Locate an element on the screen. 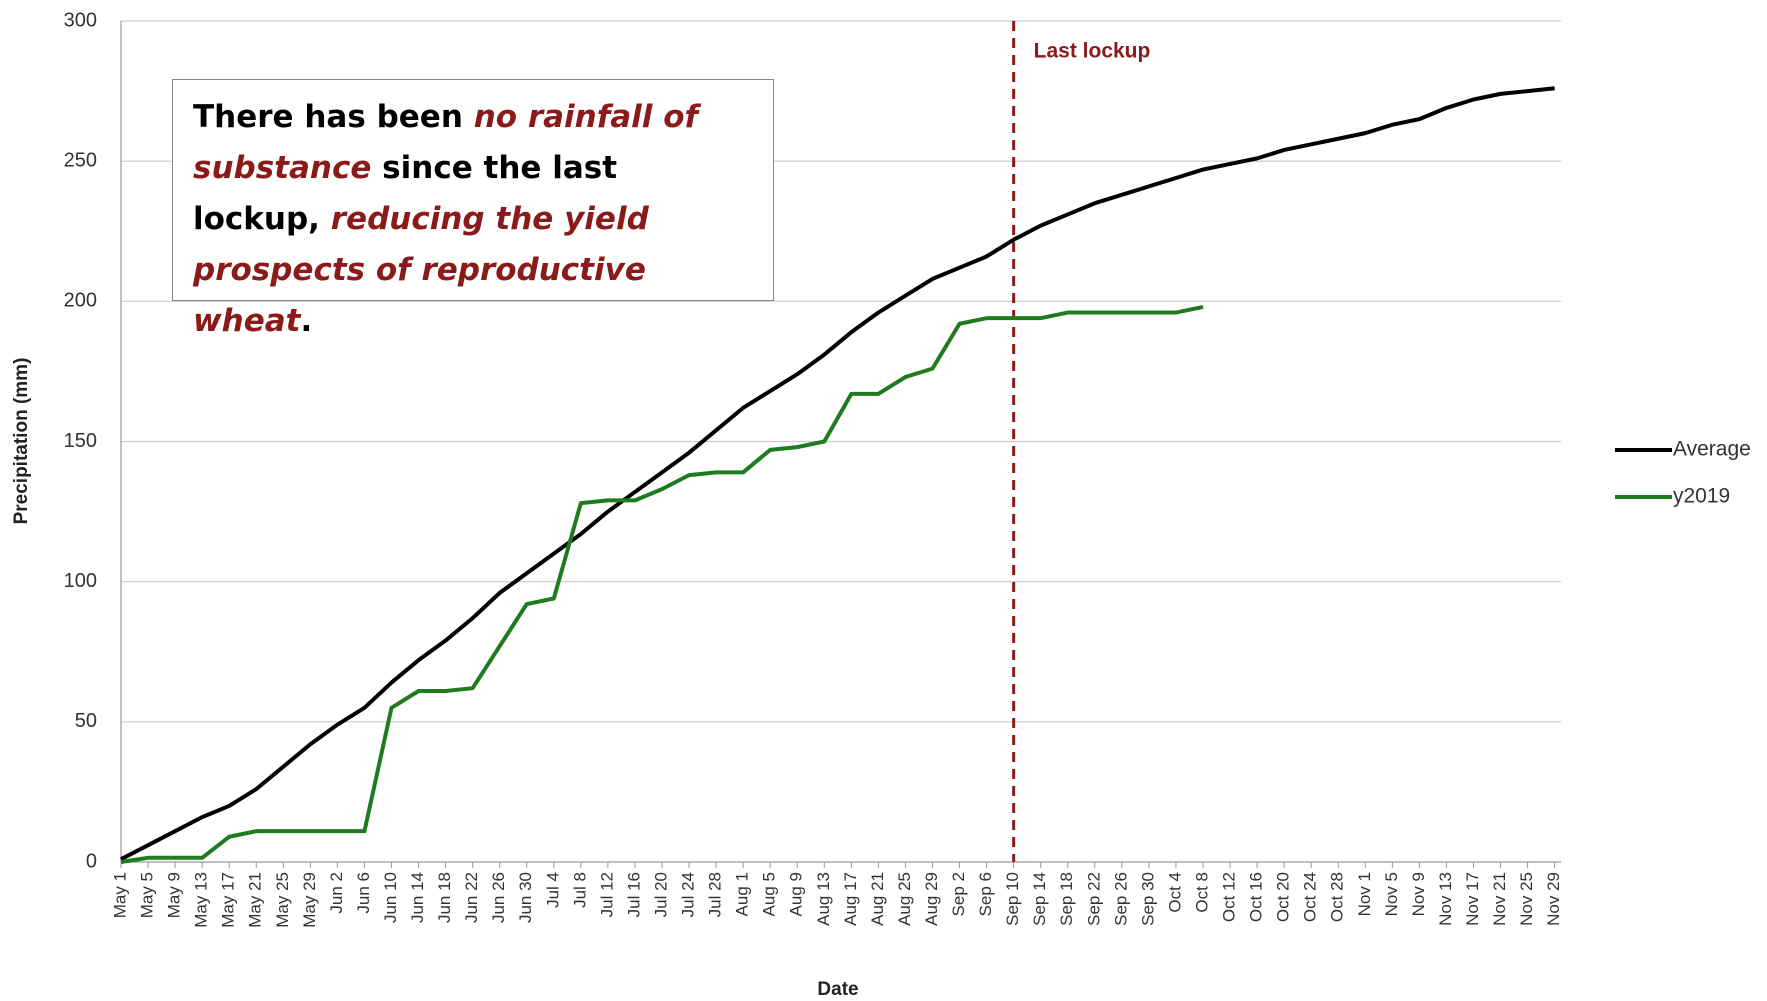 This screenshot has width=1767, height=1001. y-axis-label: Precipitation (mm) is located at coordinates (21, 441).